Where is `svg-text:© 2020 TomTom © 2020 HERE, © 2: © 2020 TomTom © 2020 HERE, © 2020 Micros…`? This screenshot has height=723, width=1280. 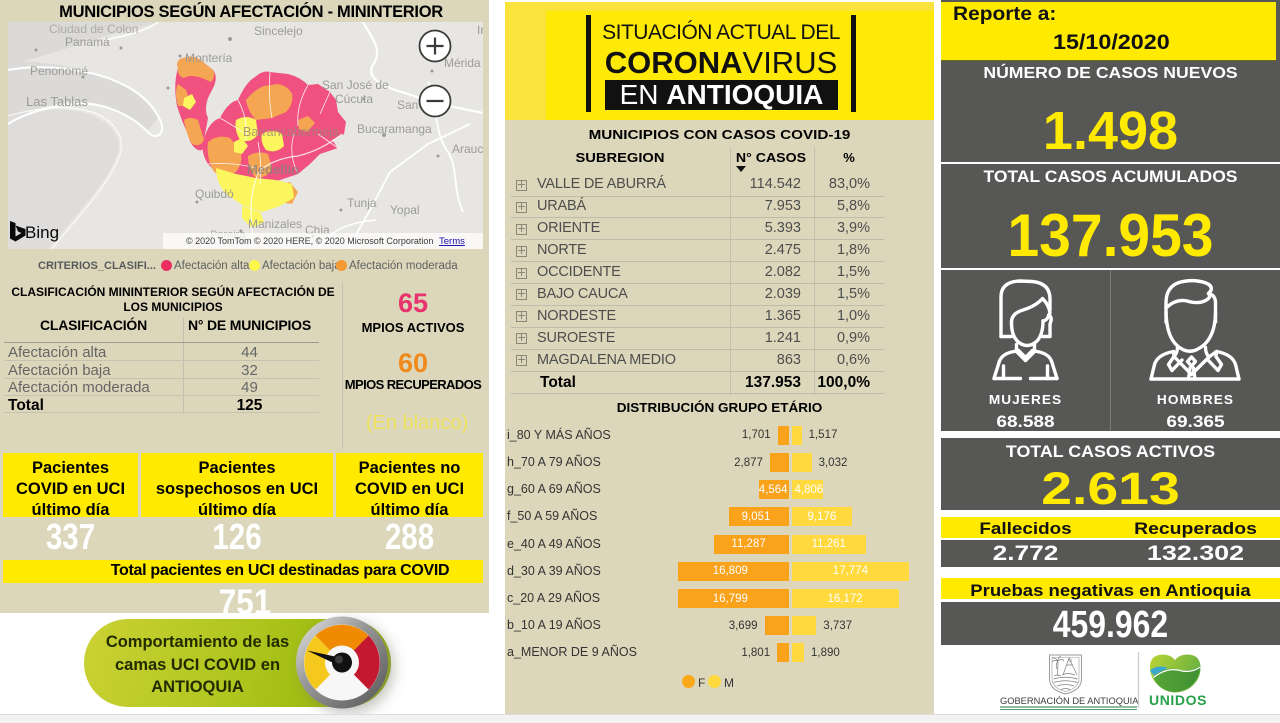 svg-text:© 2020 TomTom © 2020 HERE, © 2: © 2020 TomTom © 2020 HERE, © 2020 Micros… is located at coordinates (309, 241).